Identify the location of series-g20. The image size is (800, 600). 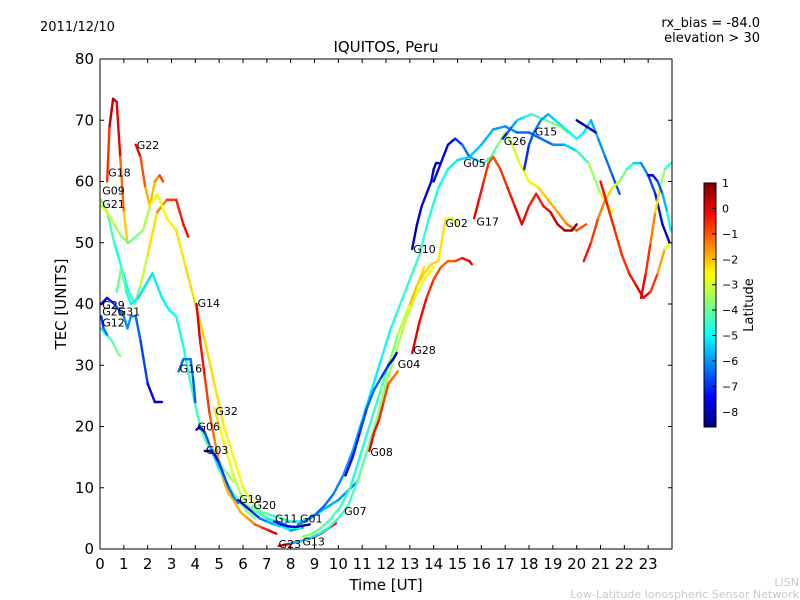
(305, 501).